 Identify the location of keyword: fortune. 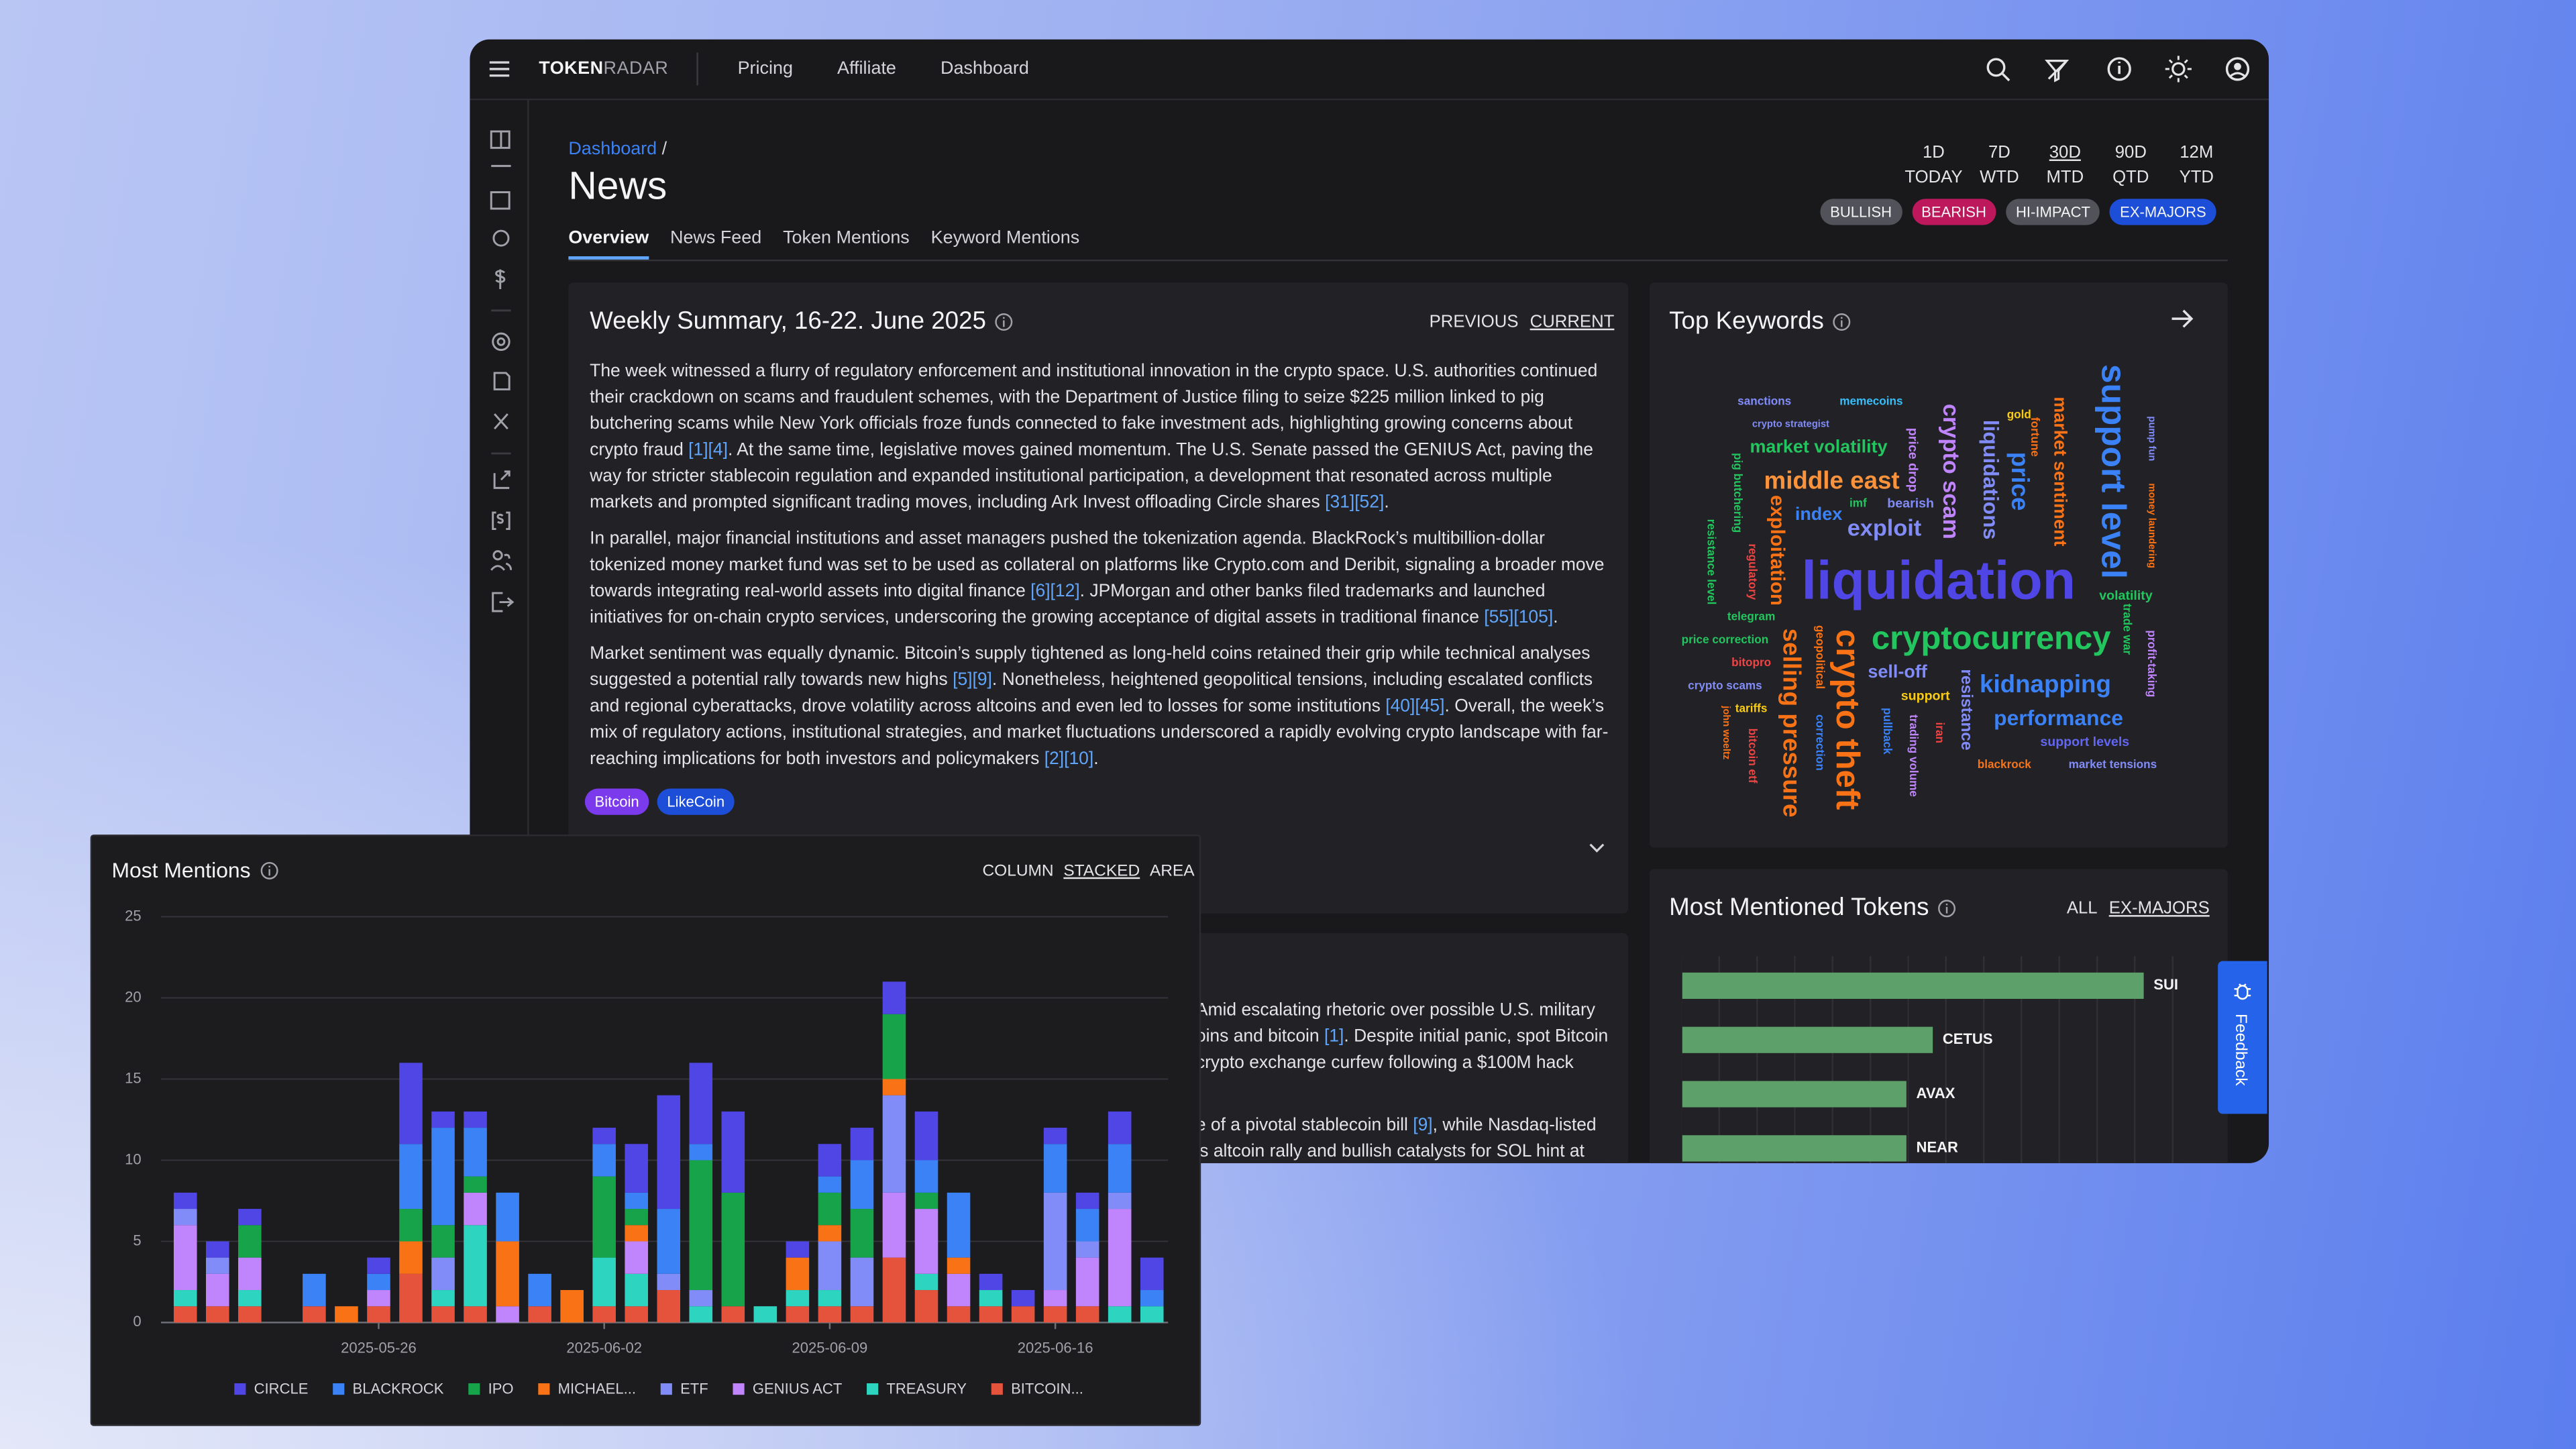
(2034, 437).